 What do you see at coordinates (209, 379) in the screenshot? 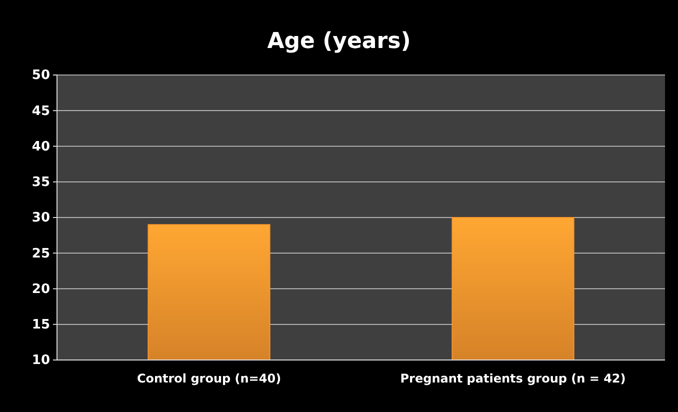
I see `x-tick-label: Control group (n=40)` at bounding box center [209, 379].